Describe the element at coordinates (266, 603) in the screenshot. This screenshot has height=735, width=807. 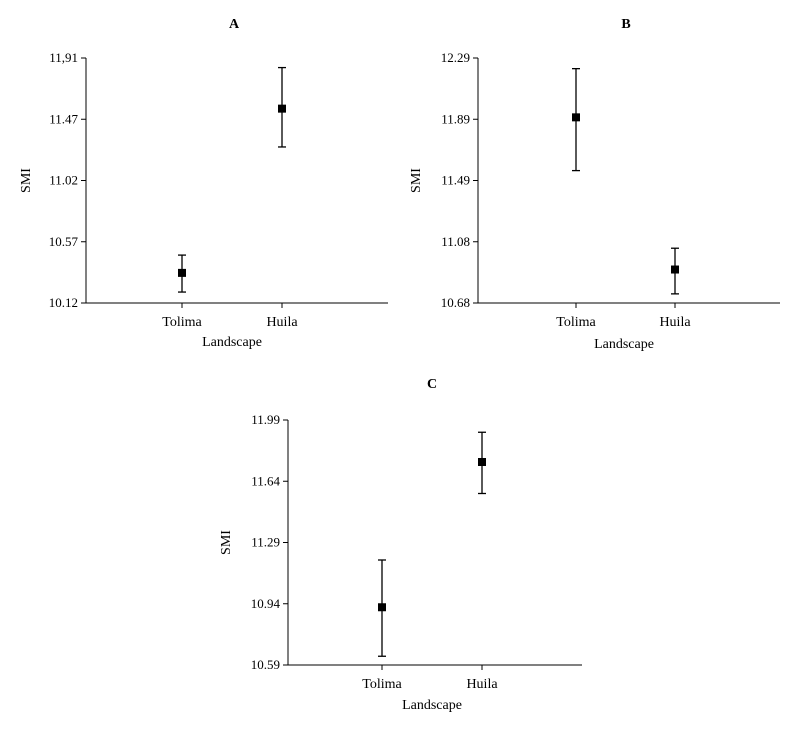
I see `y-tick-label: 10.94` at that location.